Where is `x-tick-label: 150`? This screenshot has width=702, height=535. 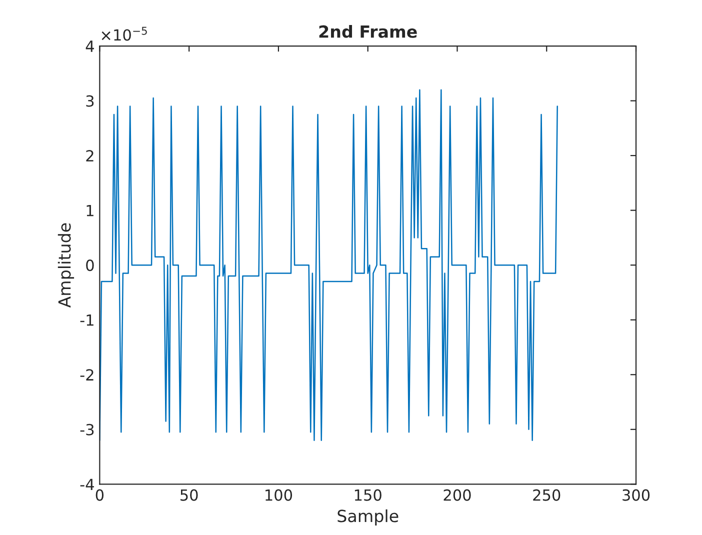 x-tick-label: 150 is located at coordinates (368, 495).